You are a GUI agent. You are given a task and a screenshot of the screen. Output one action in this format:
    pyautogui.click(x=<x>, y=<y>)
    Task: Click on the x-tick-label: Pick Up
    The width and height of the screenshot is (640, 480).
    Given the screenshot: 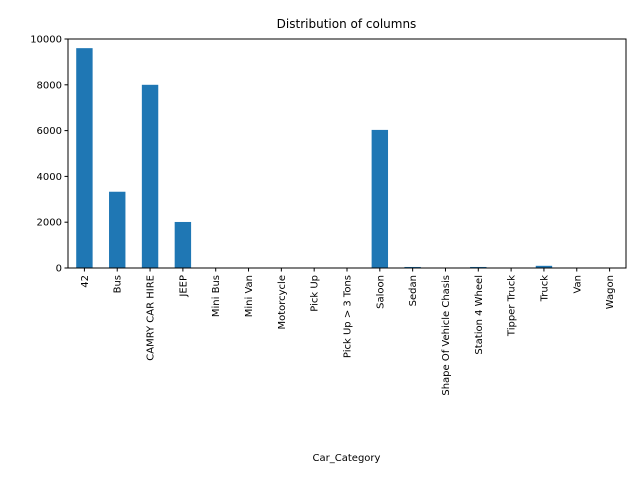 What is the action you would take?
    pyautogui.click(x=315, y=293)
    